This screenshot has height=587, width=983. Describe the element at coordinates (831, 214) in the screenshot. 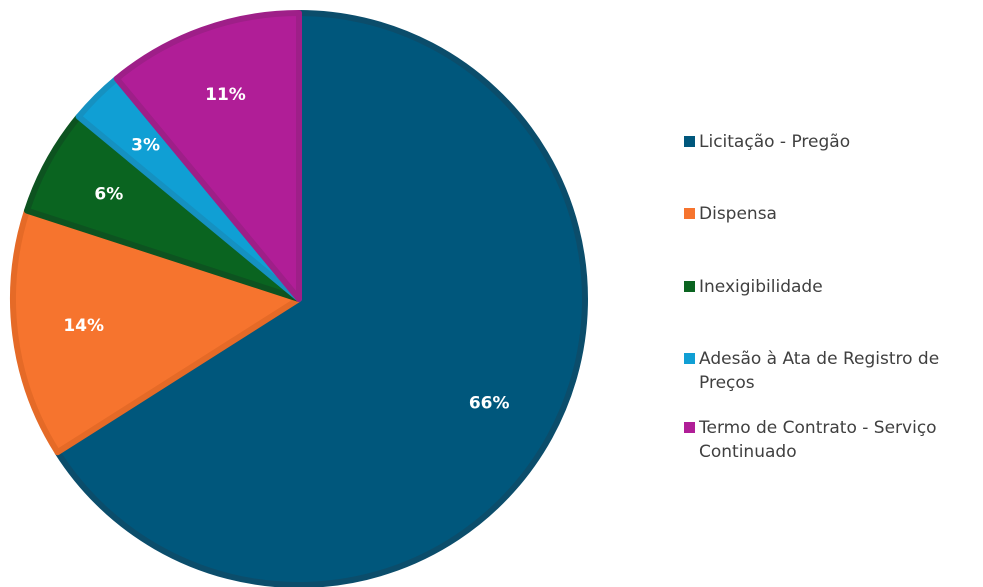

I see `legend-item-dispensa: Dispensa` at that location.